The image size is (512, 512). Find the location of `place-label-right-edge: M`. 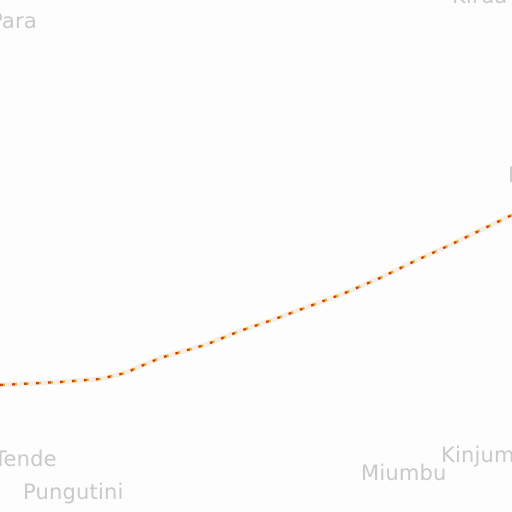

place-label-right-edge: M is located at coordinates (510, 175).